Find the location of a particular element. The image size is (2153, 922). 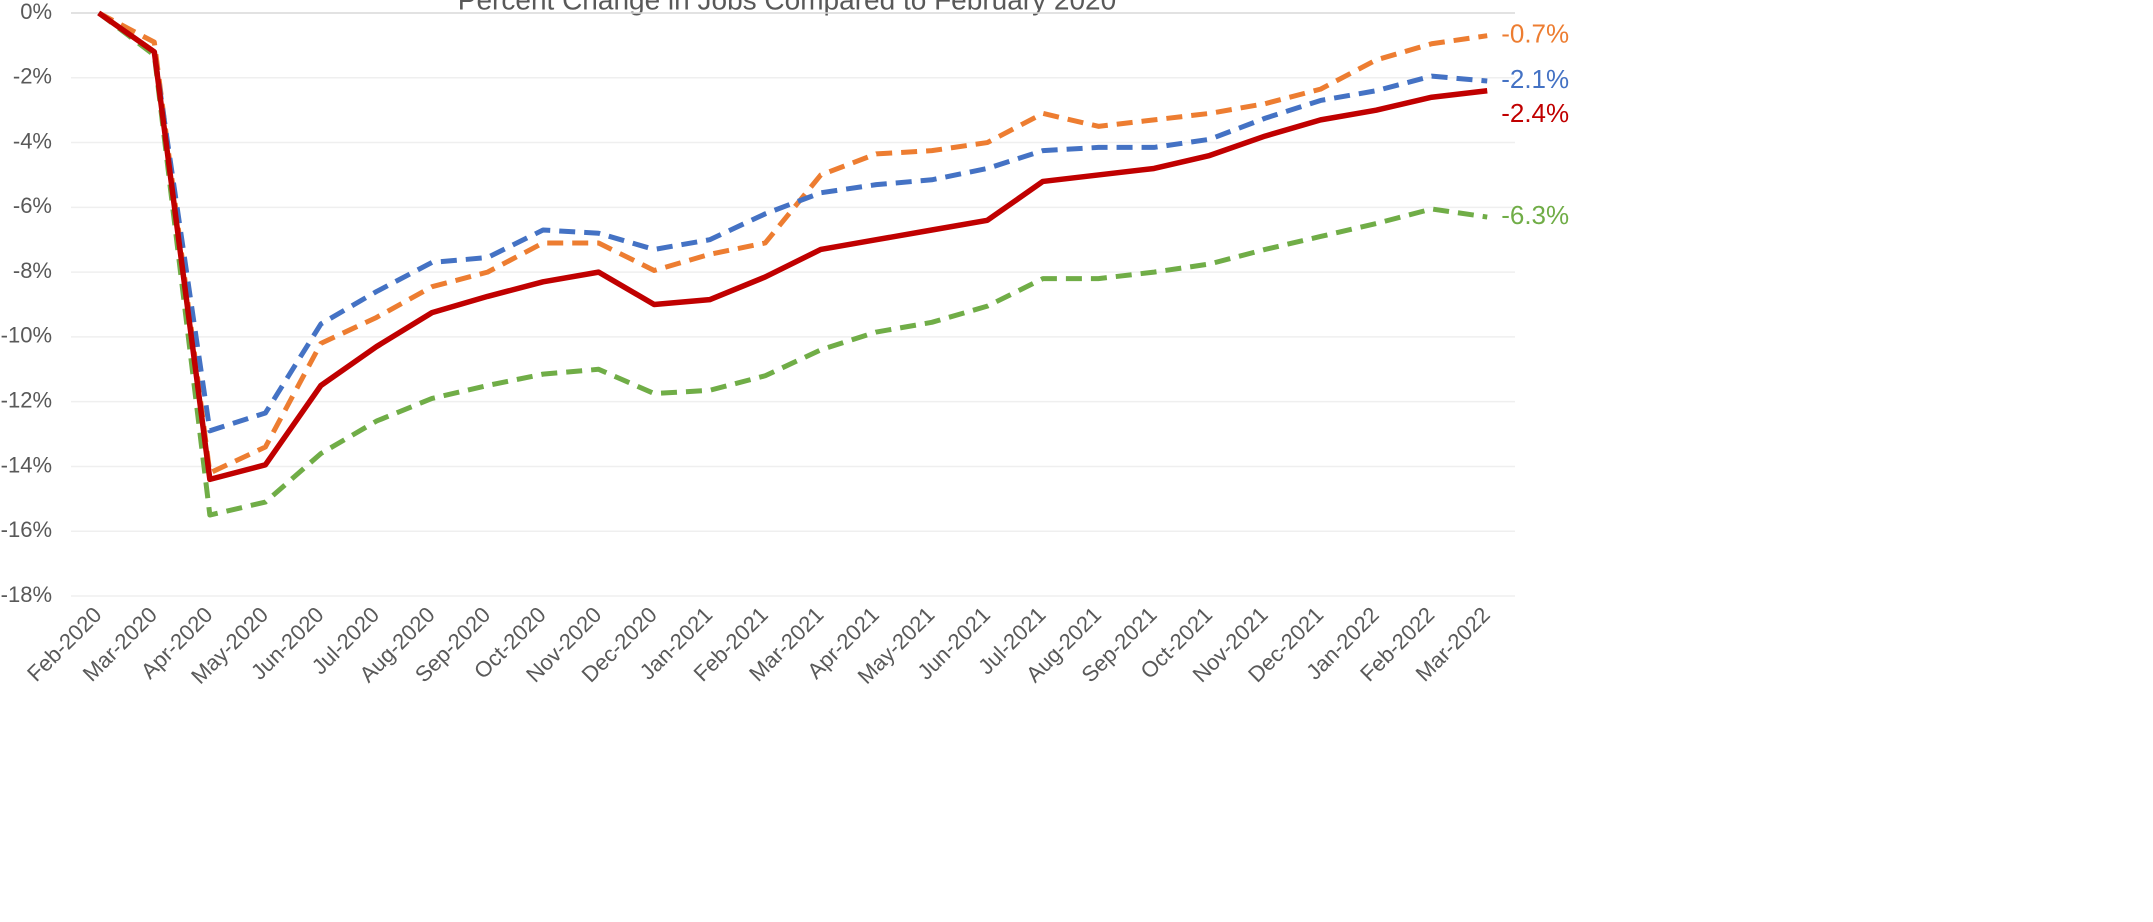

end-label: -6.3% is located at coordinates (1535, 215).